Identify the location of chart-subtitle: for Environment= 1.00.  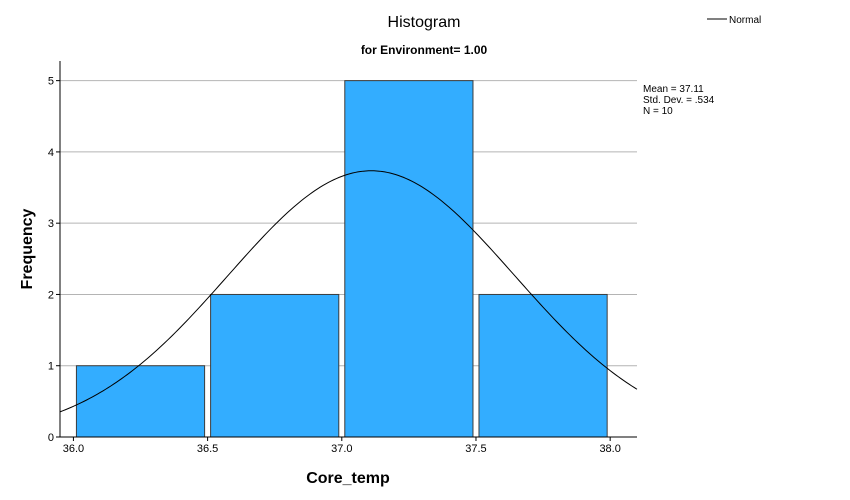
(424, 50).